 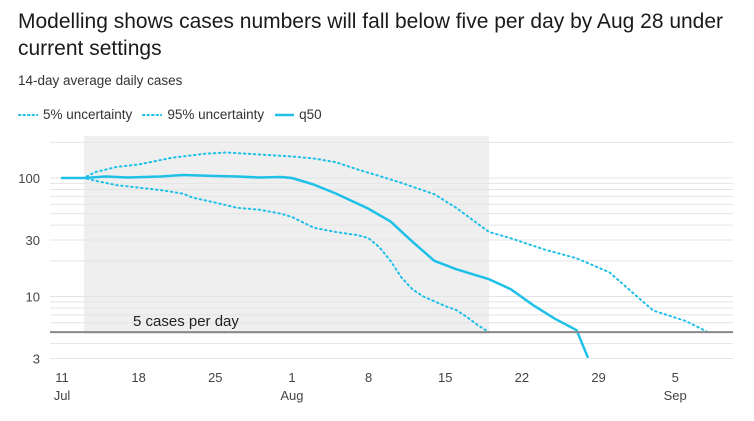 What do you see at coordinates (310, 114) in the screenshot?
I see `legend-label: q50` at bounding box center [310, 114].